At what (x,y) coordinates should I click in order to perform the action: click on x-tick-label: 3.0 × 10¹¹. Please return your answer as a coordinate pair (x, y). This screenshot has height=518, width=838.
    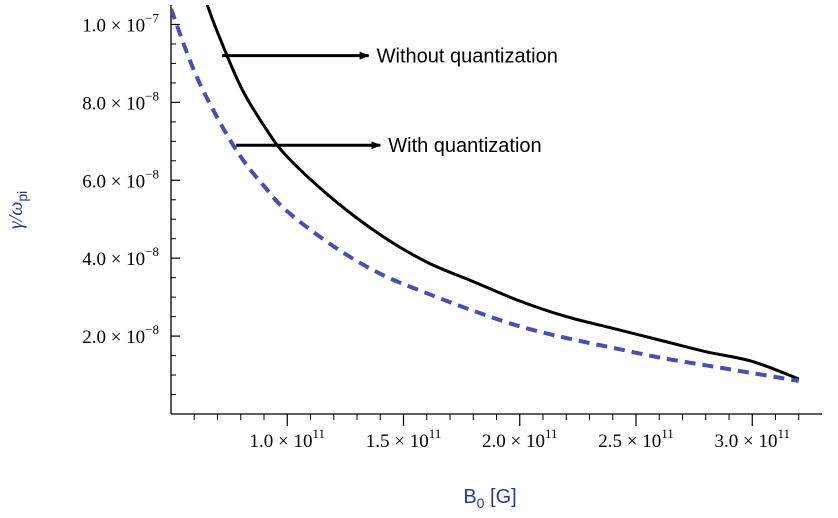
    Looking at the image, I should click on (753, 439).